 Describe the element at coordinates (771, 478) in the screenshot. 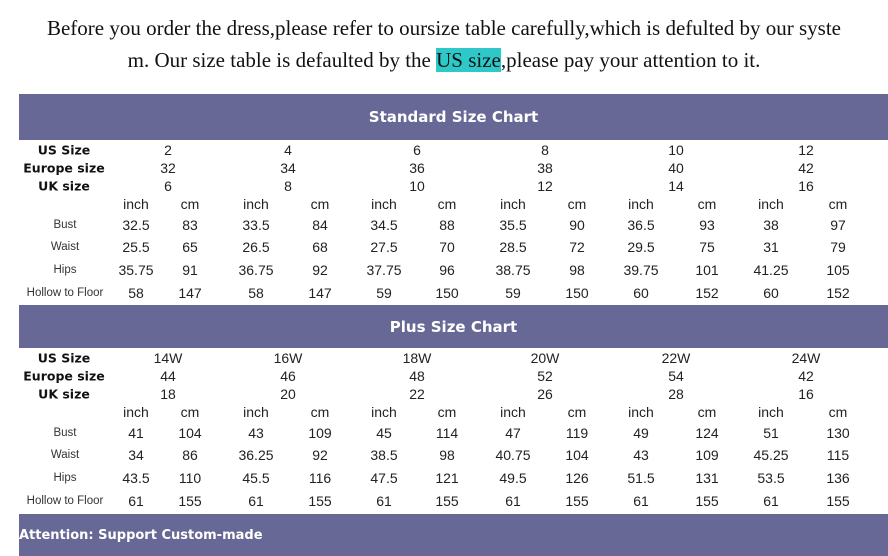

I see `measure-cell: 53.5` at that location.